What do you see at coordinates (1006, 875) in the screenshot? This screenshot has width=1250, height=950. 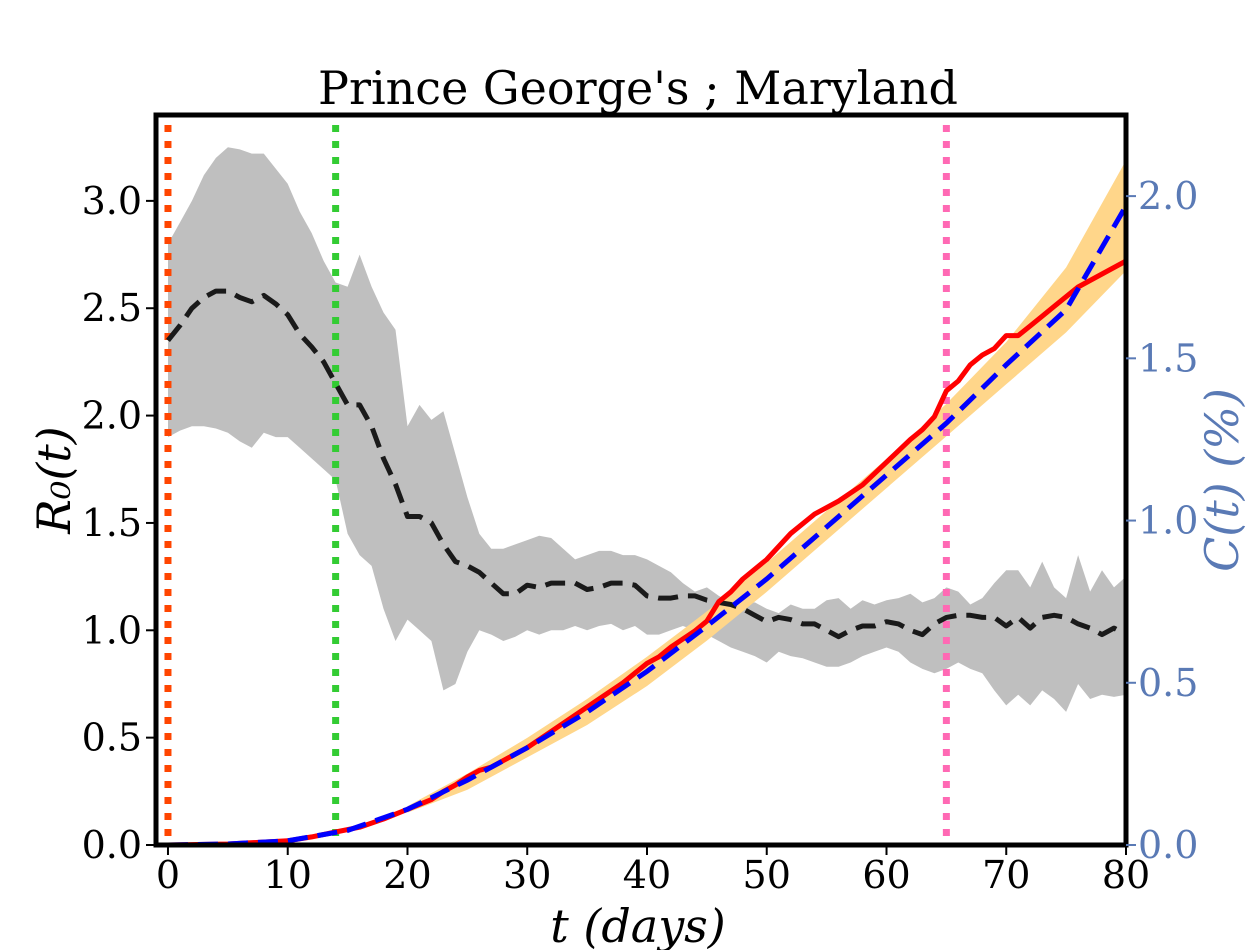 I see `x-tick-label: 70` at bounding box center [1006, 875].